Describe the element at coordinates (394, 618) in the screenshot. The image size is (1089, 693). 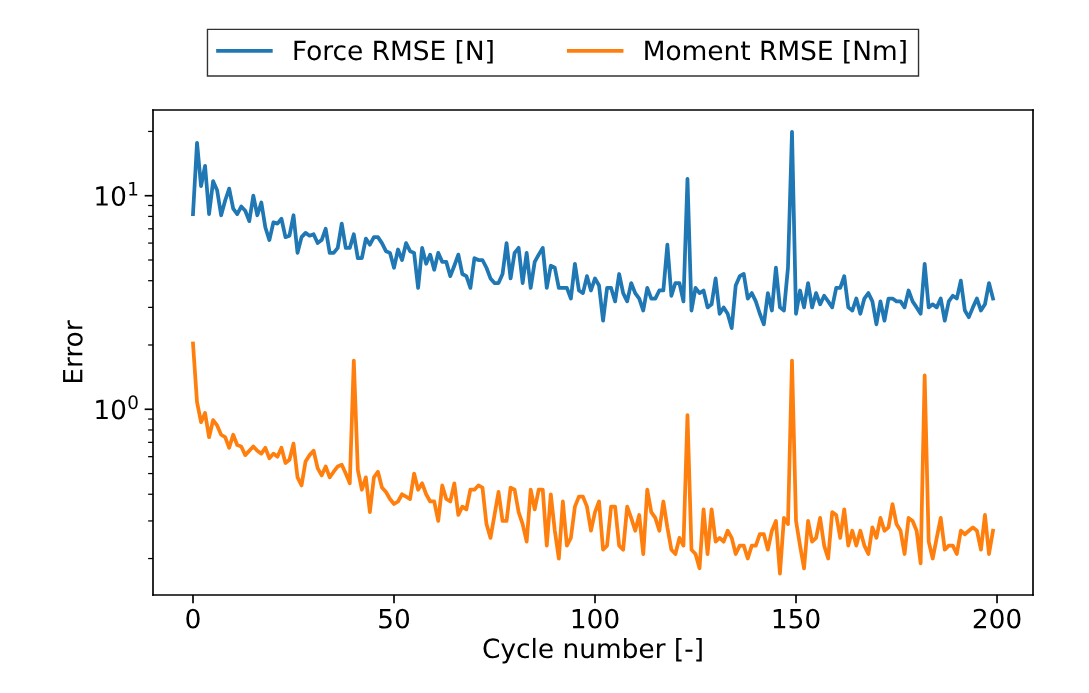
I see `x-tick-label: 50` at that location.